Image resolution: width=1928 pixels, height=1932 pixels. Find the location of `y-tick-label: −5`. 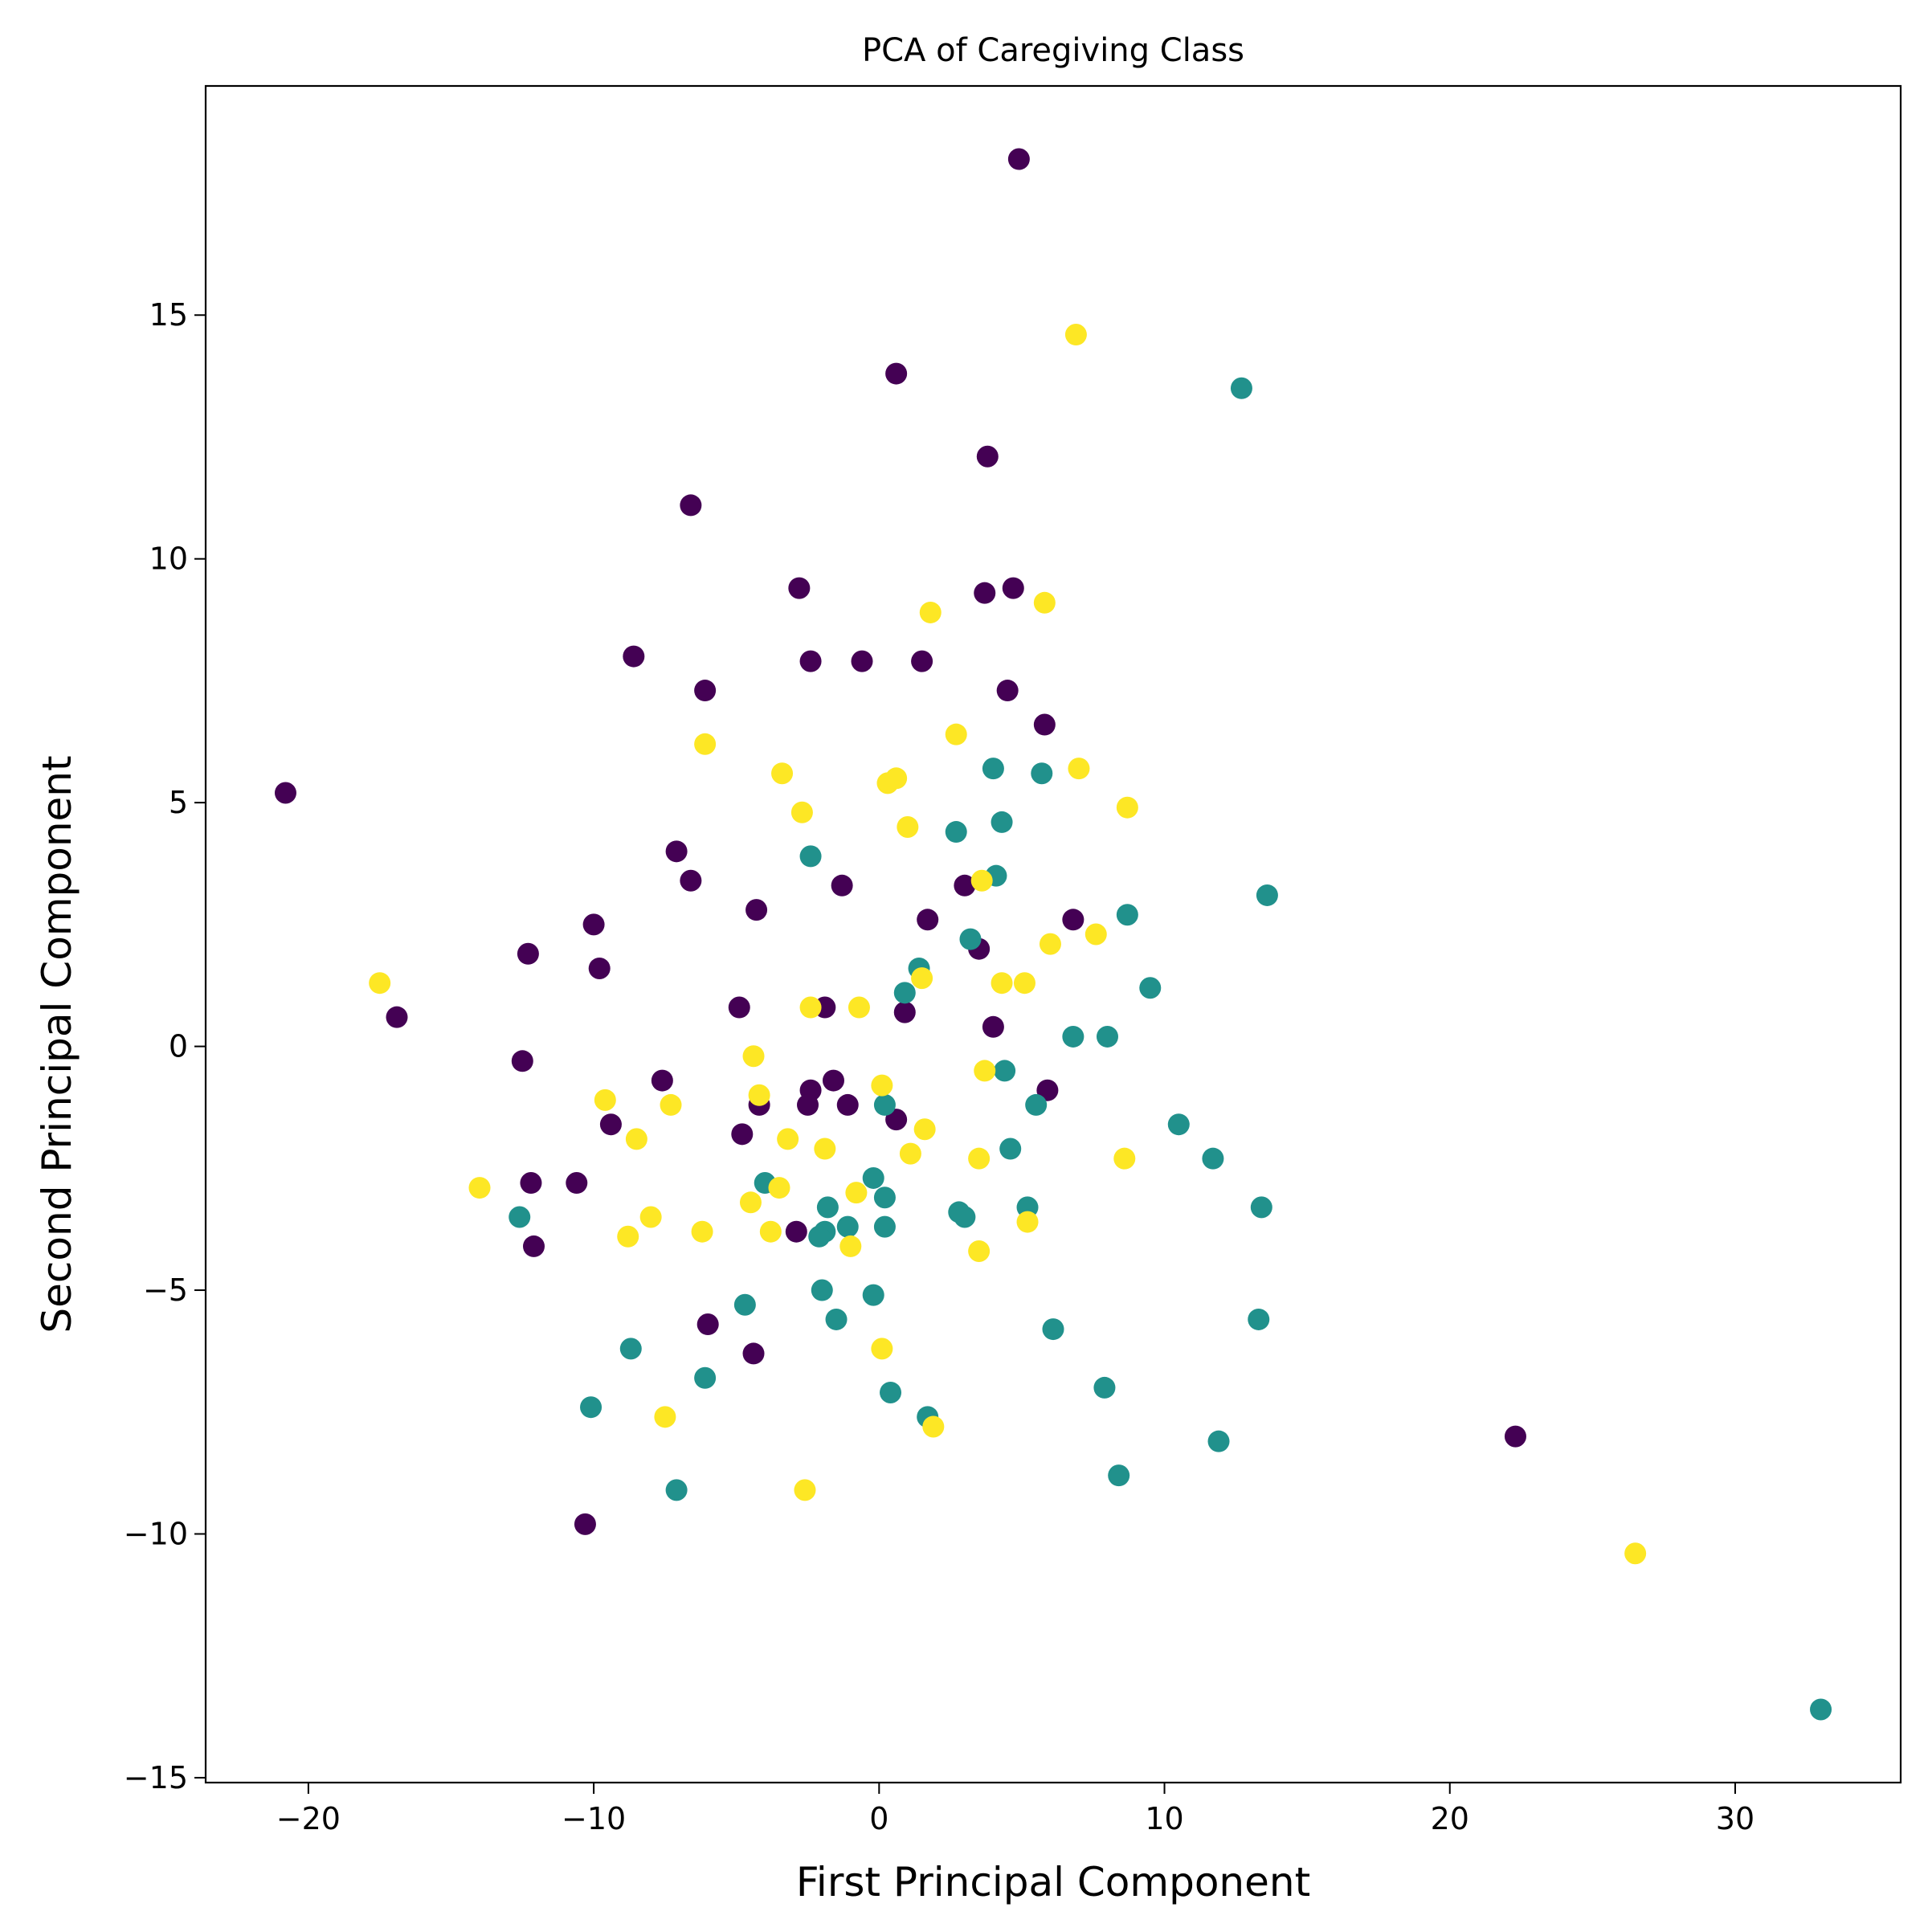

y-tick-label: −5 is located at coordinates (165, 1290).